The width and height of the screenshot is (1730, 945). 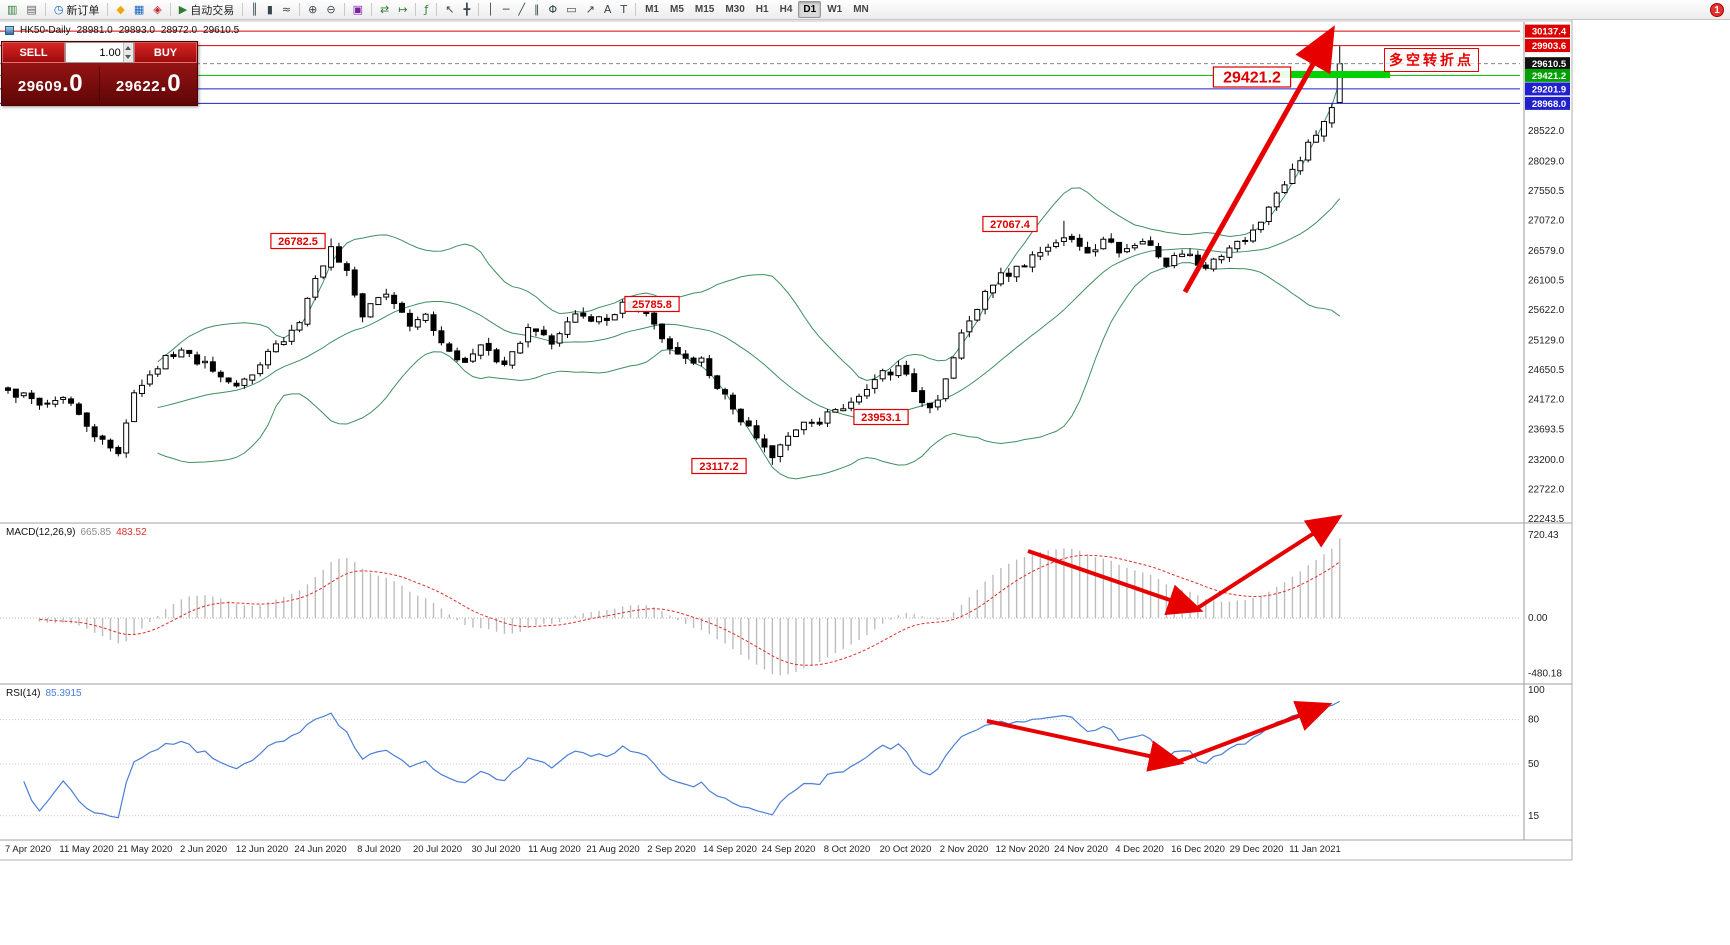 I want to click on metaeditor-icon: ◆, so click(x=120, y=9).